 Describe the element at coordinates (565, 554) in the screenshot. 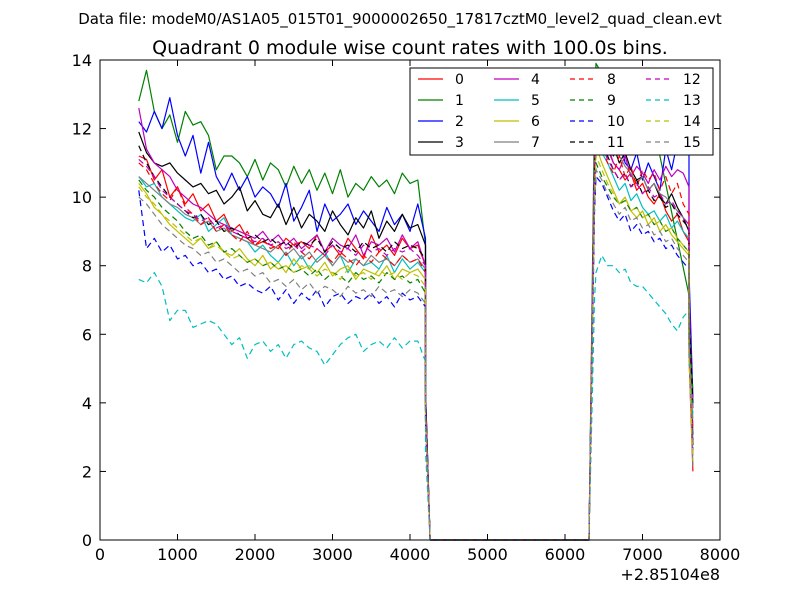

I see `x-tick-label: 6000` at that location.